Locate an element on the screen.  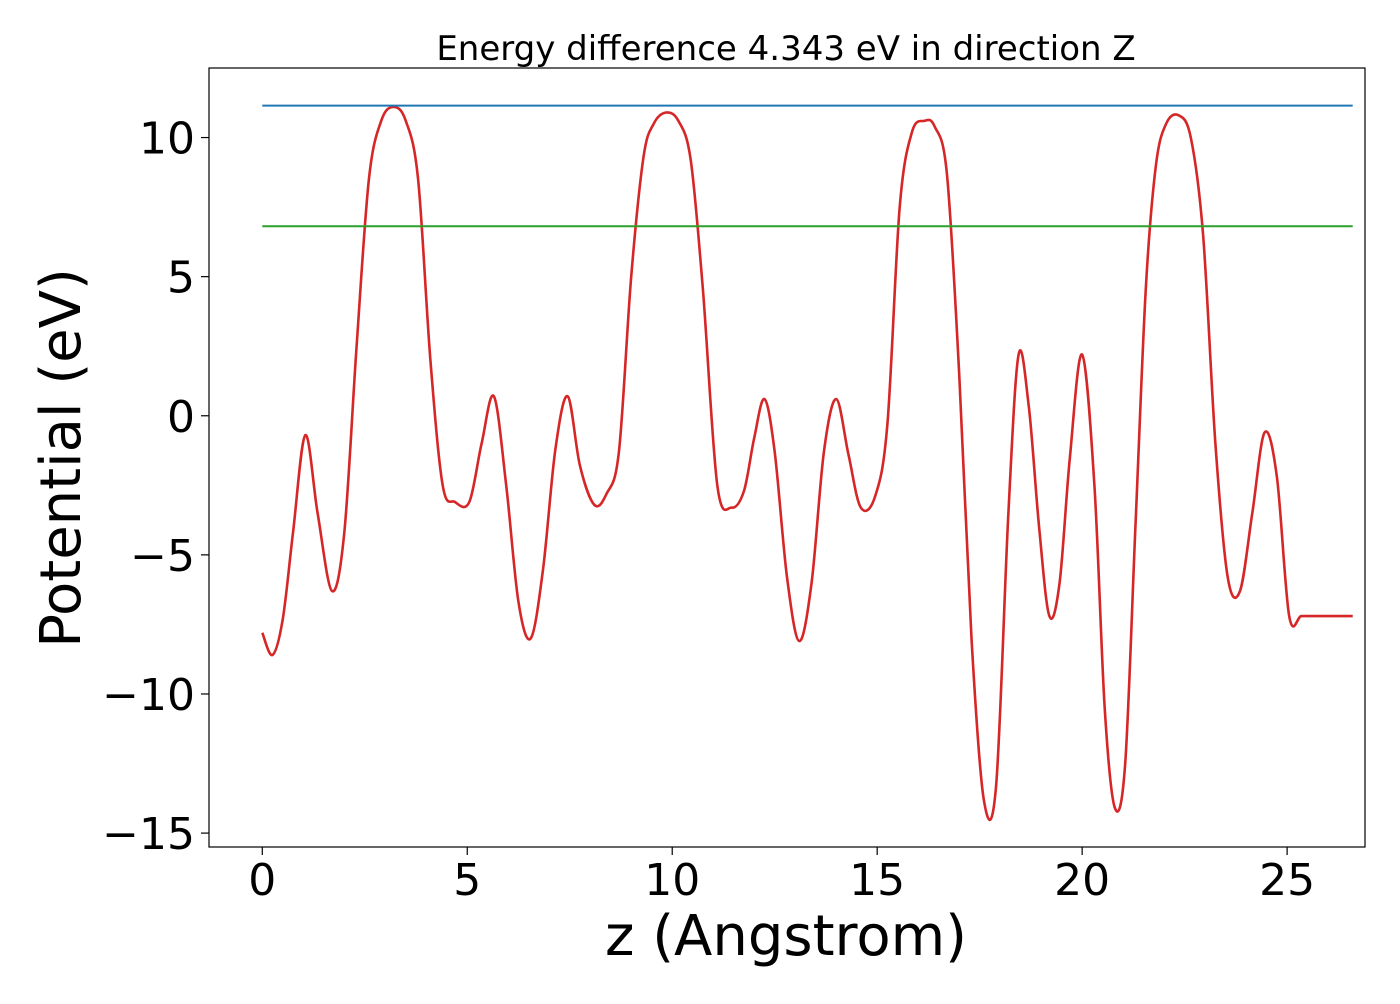
y-tick-label: 10 is located at coordinates (167, 139).